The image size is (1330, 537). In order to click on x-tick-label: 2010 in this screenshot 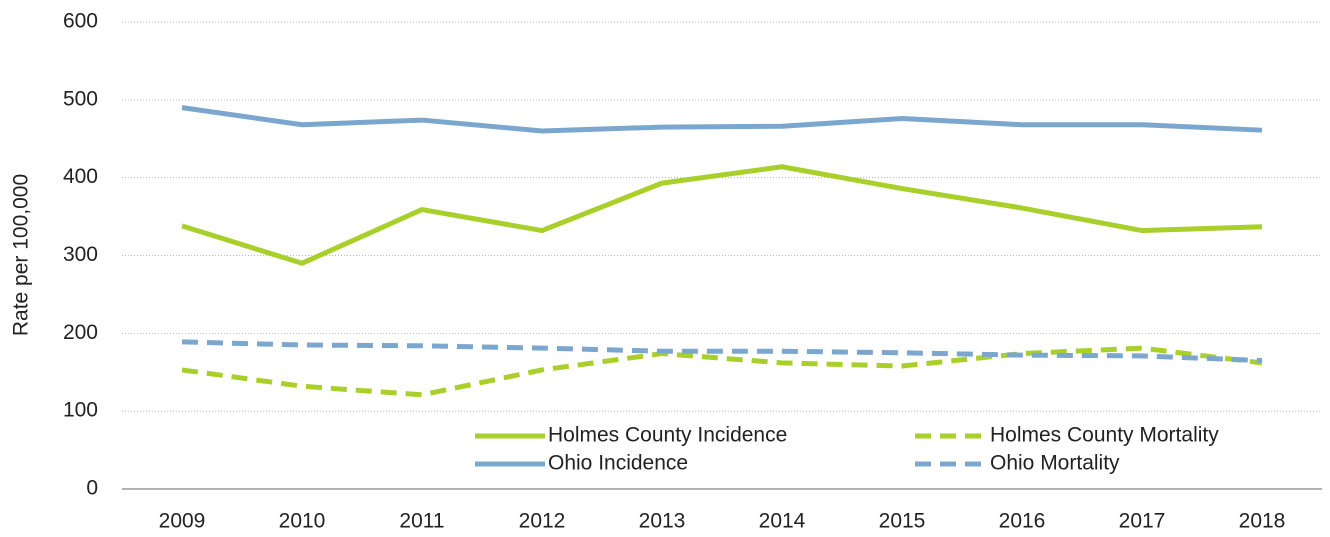, I will do `click(302, 521)`.